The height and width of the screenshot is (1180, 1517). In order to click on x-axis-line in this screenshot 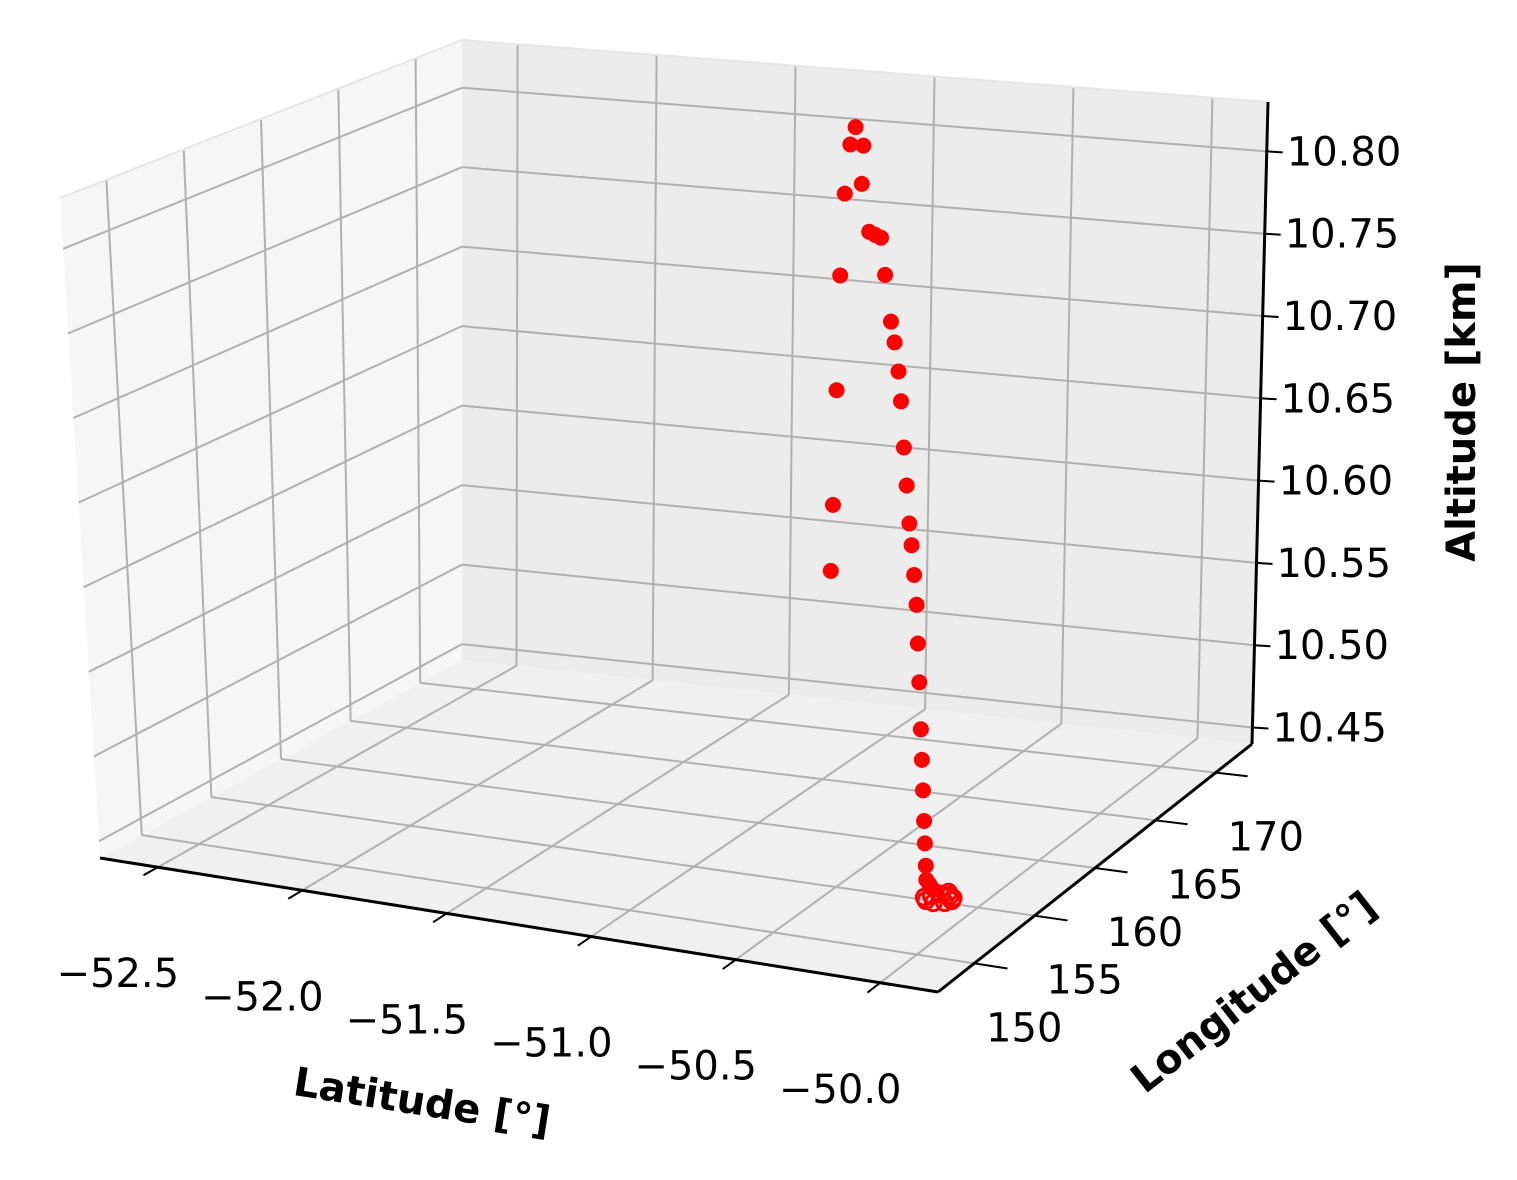, I will do `click(519, 925)`.